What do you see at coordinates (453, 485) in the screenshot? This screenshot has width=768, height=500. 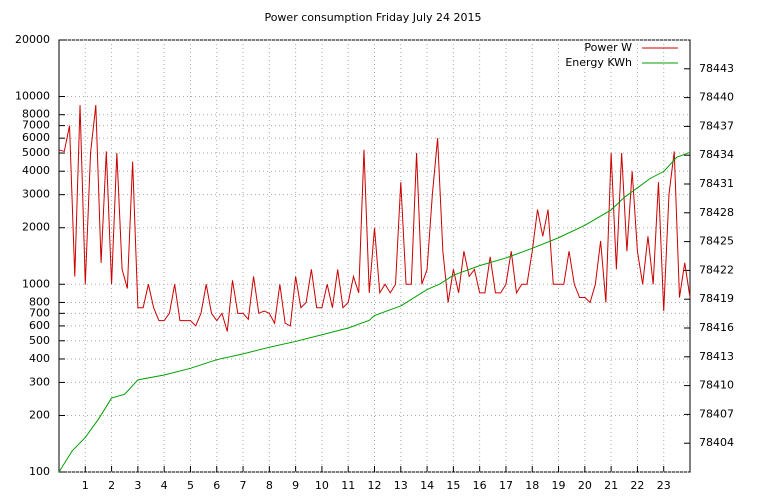 I see `x-tick-label: 15` at bounding box center [453, 485].